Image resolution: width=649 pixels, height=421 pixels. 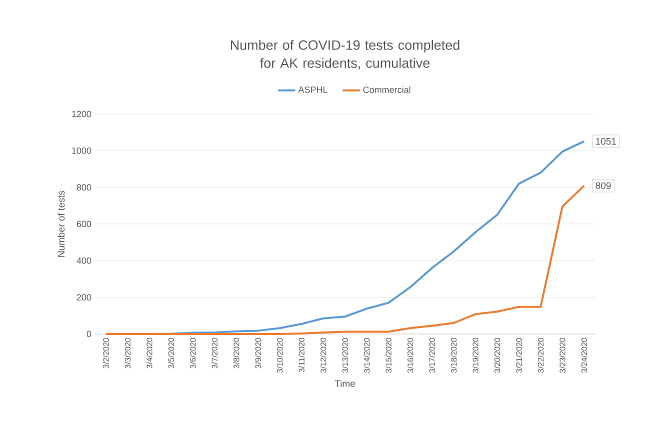 What do you see at coordinates (475, 355) in the screenshot?
I see `x-tick-label: 3/19/2020` at bounding box center [475, 355].